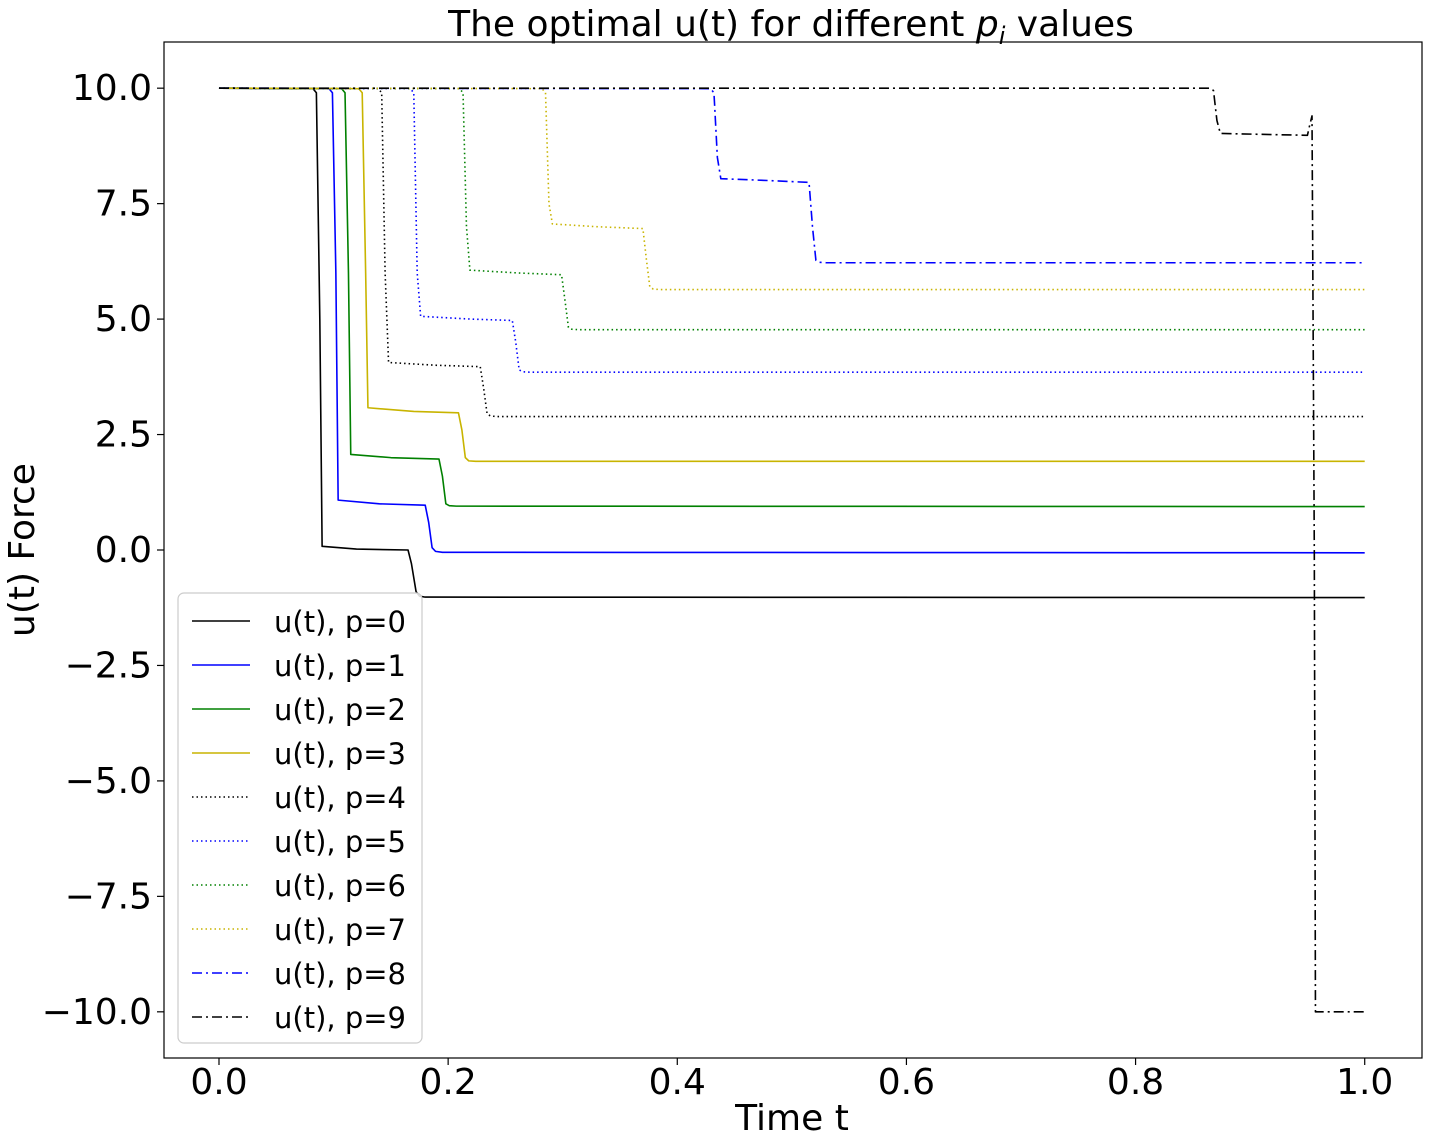  I want to click on x-tick-label: 0.4, so click(677, 1082).